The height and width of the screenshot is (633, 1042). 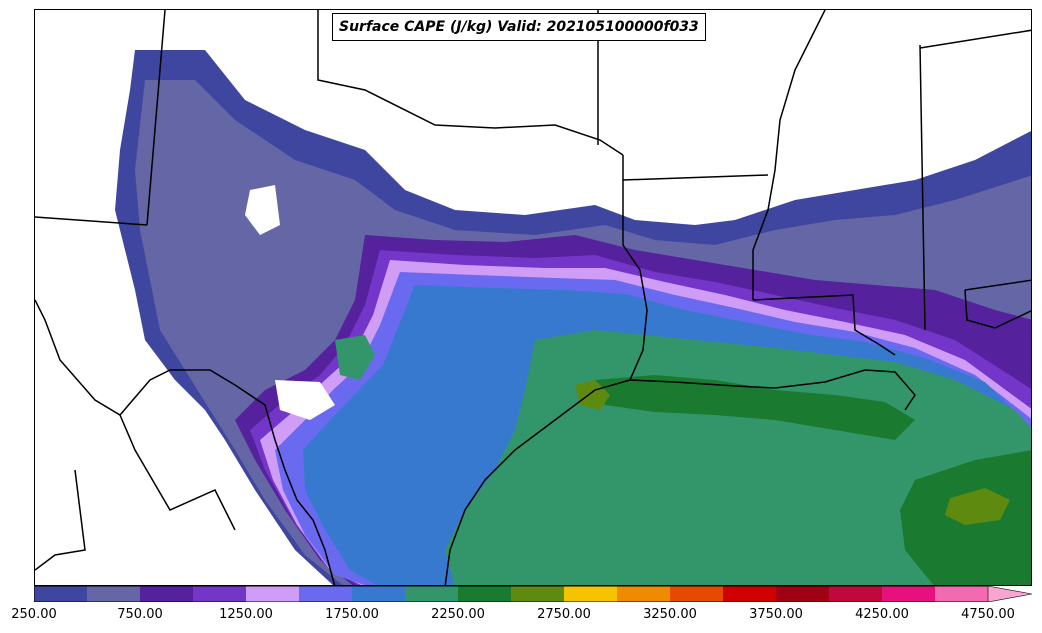 I want to click on colorbar-tick-label: 4750.00, so click(x=988, y=614).